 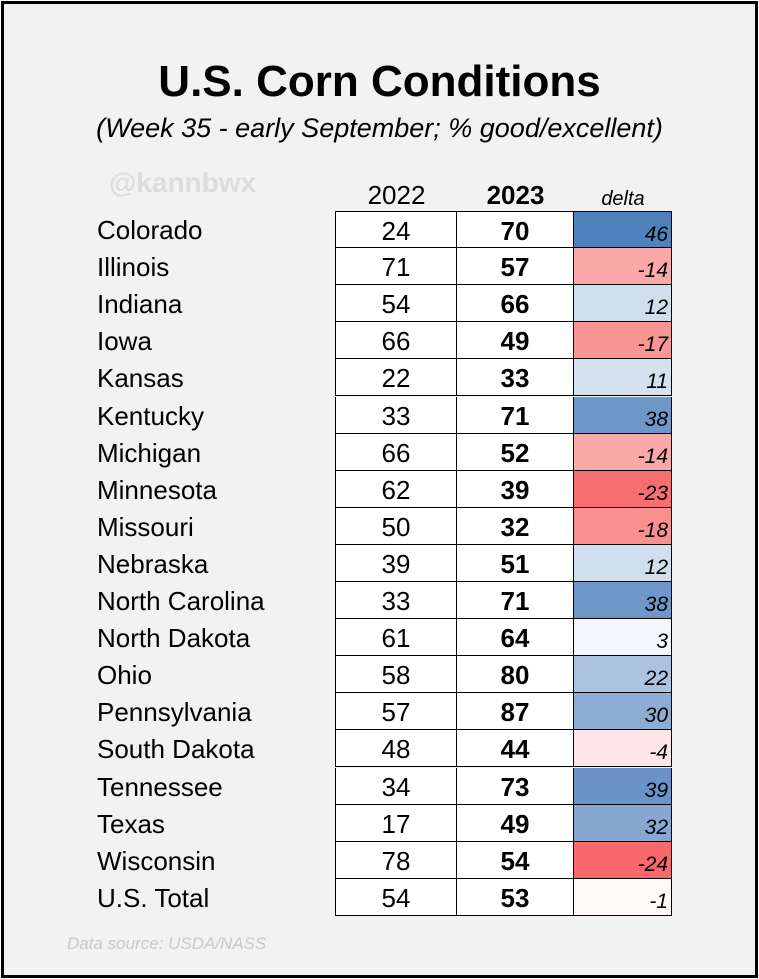 I want to click on table-row: Minnesota 62 39 -23, so click(x=381, y=489).